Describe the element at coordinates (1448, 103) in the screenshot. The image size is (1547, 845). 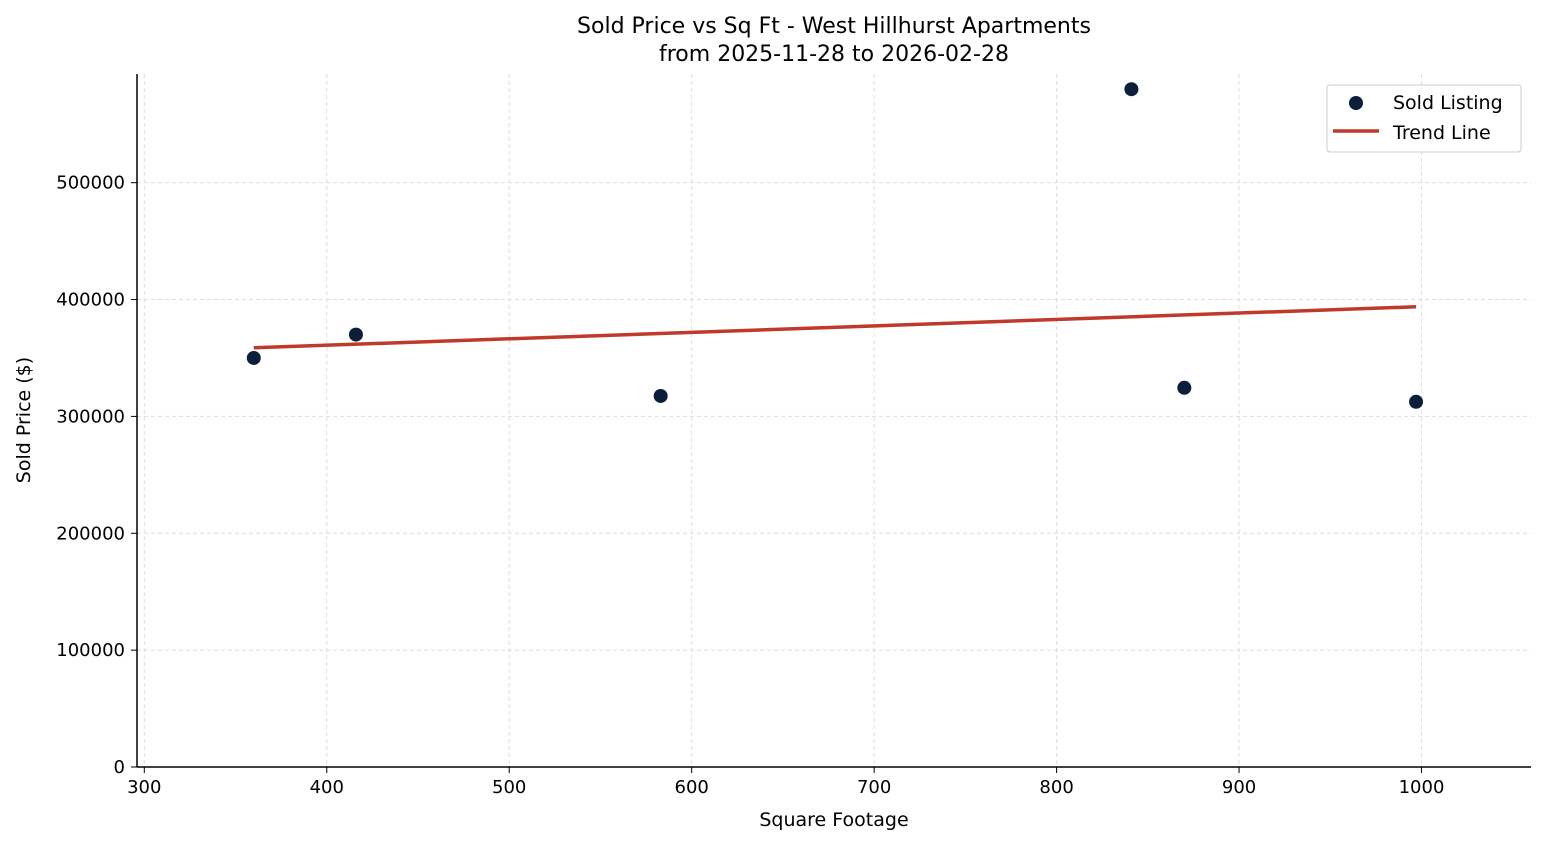
I see `legend-label-sold-listing: Sold Listing` at that location.